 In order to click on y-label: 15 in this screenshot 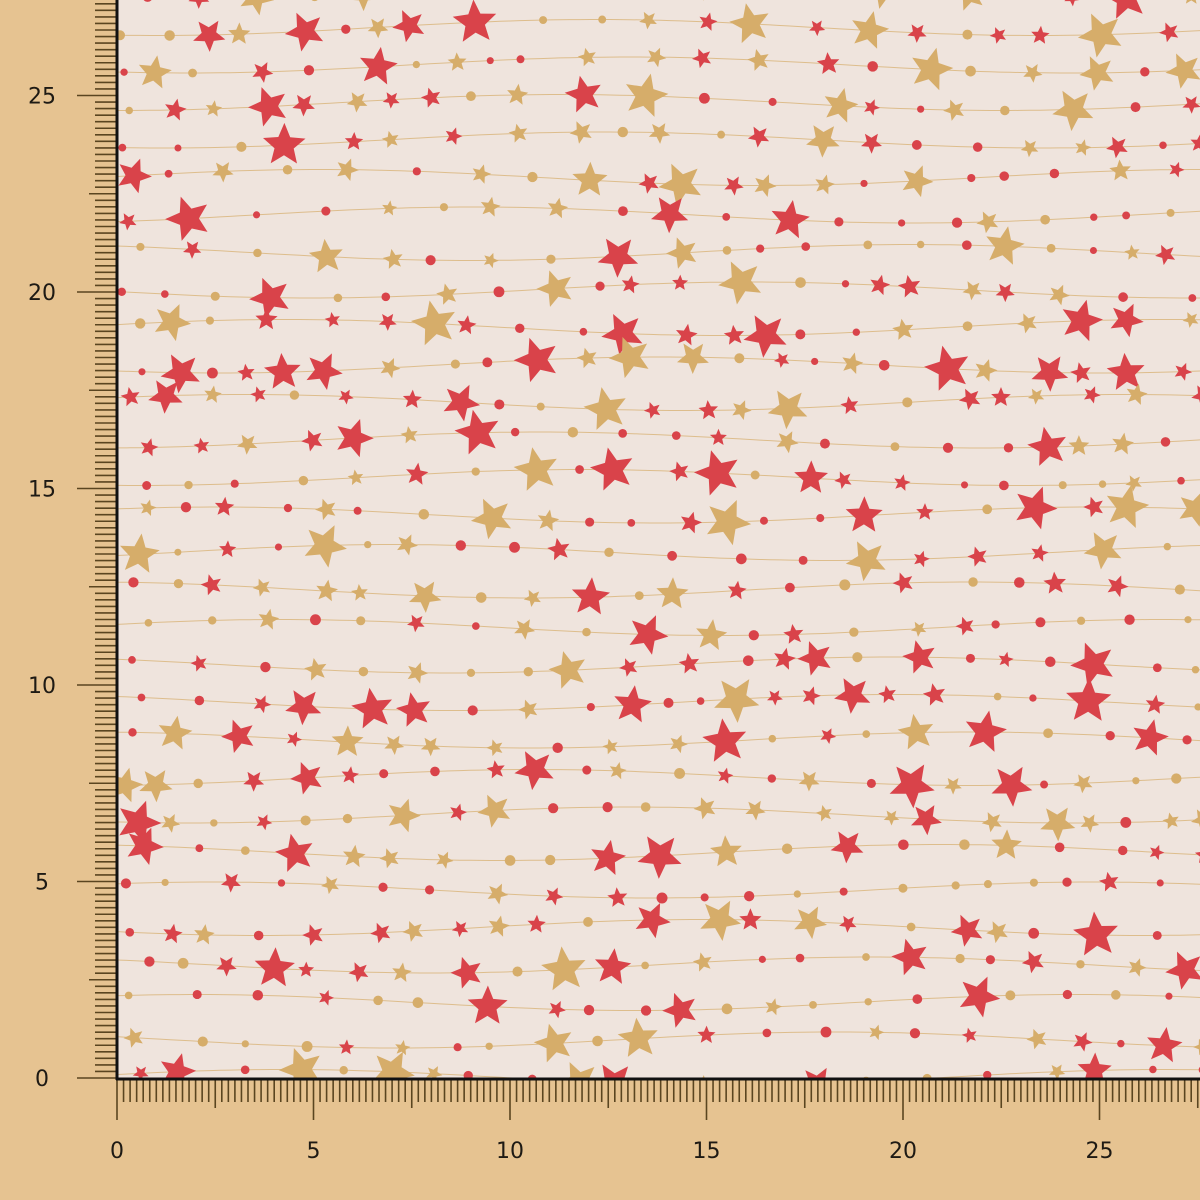, I will do `click(42, 490)`.